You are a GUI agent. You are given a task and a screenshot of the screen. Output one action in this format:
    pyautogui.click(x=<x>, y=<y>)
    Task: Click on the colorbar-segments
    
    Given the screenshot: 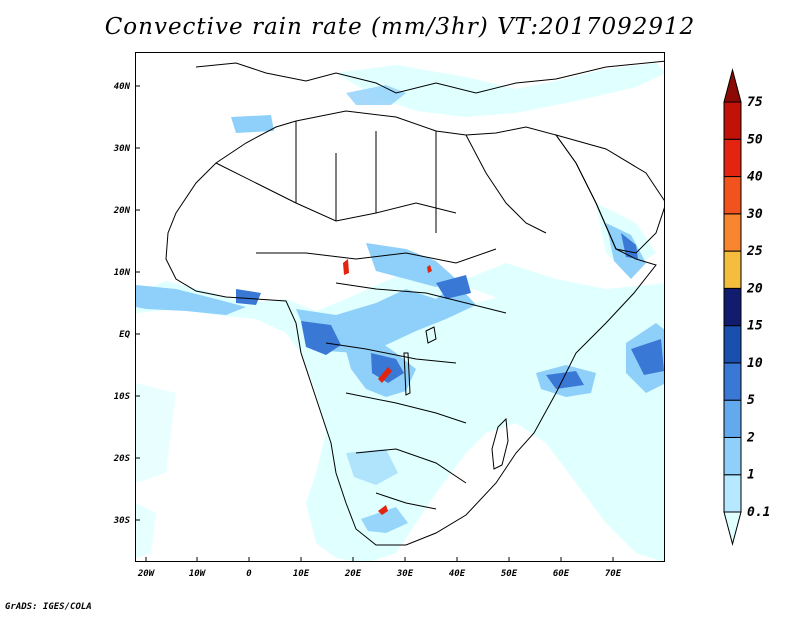 What is the action you would take?
    pyautogui.click(x=732, y=307)
    